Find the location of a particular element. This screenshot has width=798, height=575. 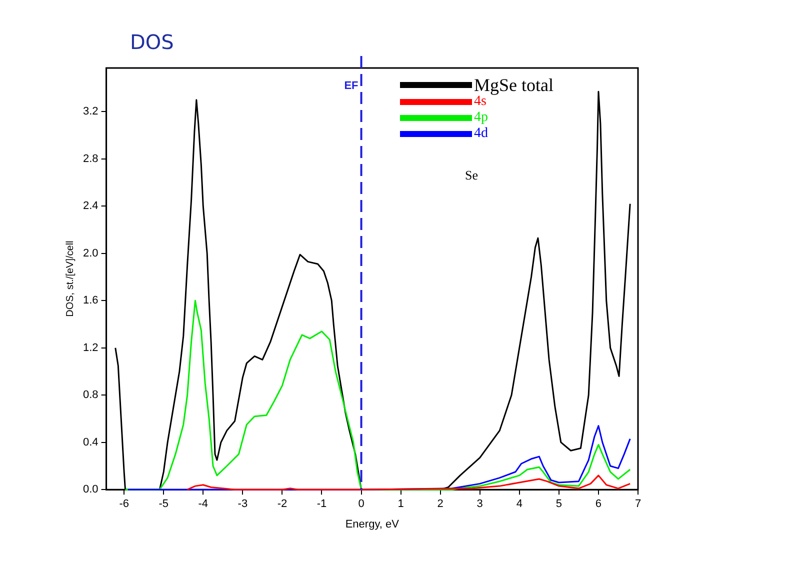

y-tick-label: 0.8 is located at coordinates (90, 395).